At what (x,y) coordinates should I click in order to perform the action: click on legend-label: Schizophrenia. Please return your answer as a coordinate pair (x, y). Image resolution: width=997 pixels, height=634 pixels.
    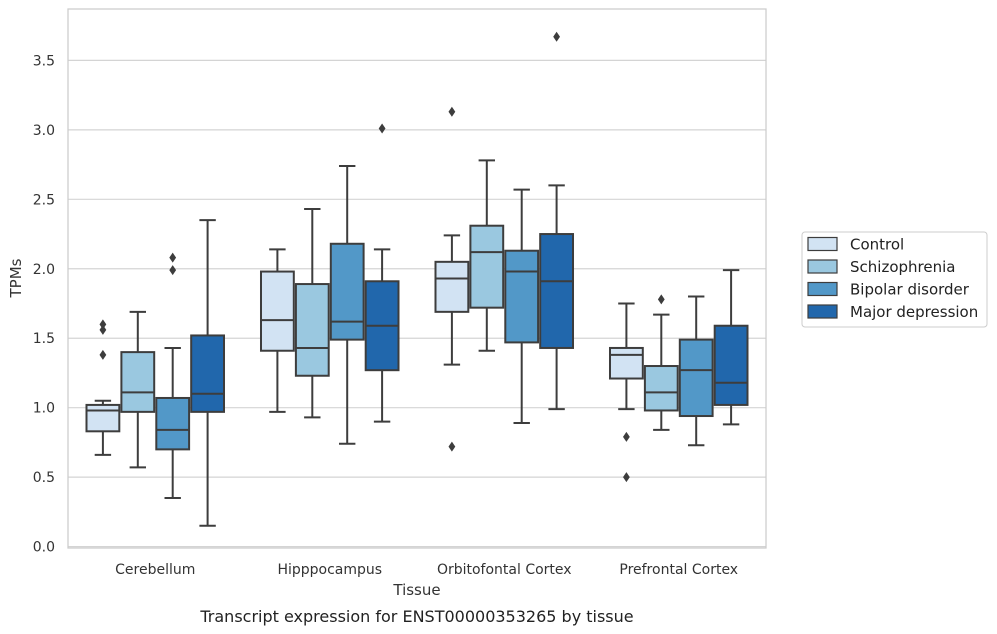
    Looking at the image, I should click on (902, 267).